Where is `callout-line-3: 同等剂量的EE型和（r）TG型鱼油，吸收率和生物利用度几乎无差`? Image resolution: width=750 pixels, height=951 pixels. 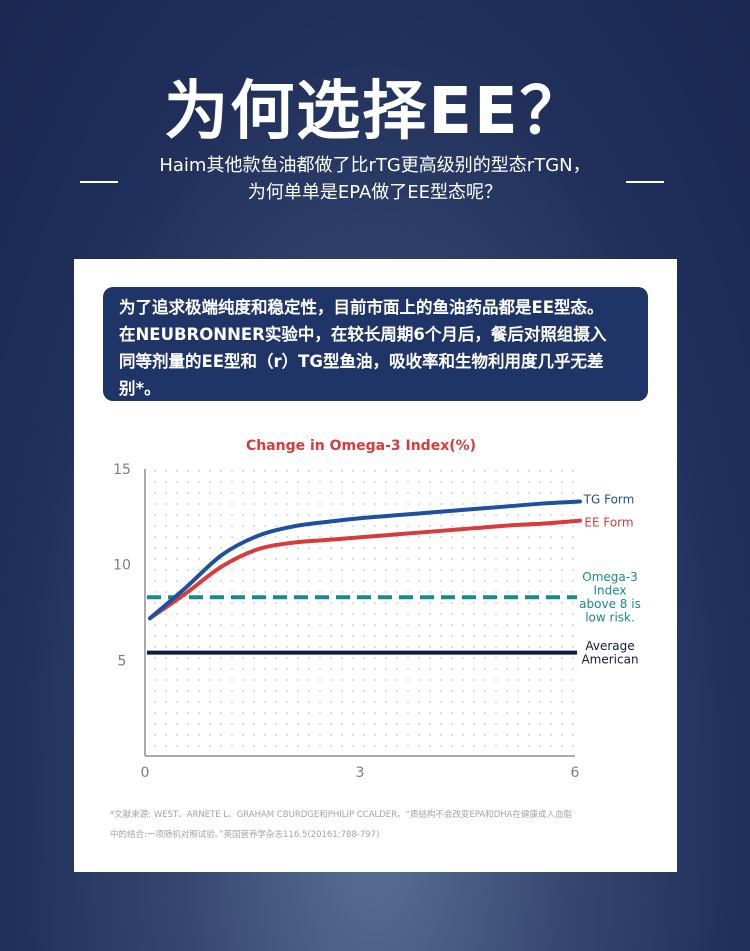
callout-line-3: 同等剂量的EE型和（r）TG型鱼油，吸收率和生物利用度几乎无差 is located at coordinates (361, 361).